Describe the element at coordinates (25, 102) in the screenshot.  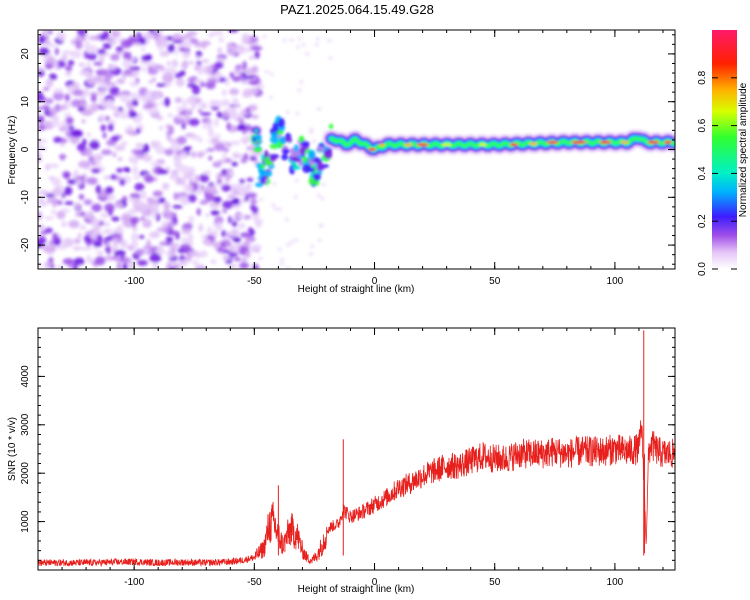
I see `y-tick-label: 10` at that location.